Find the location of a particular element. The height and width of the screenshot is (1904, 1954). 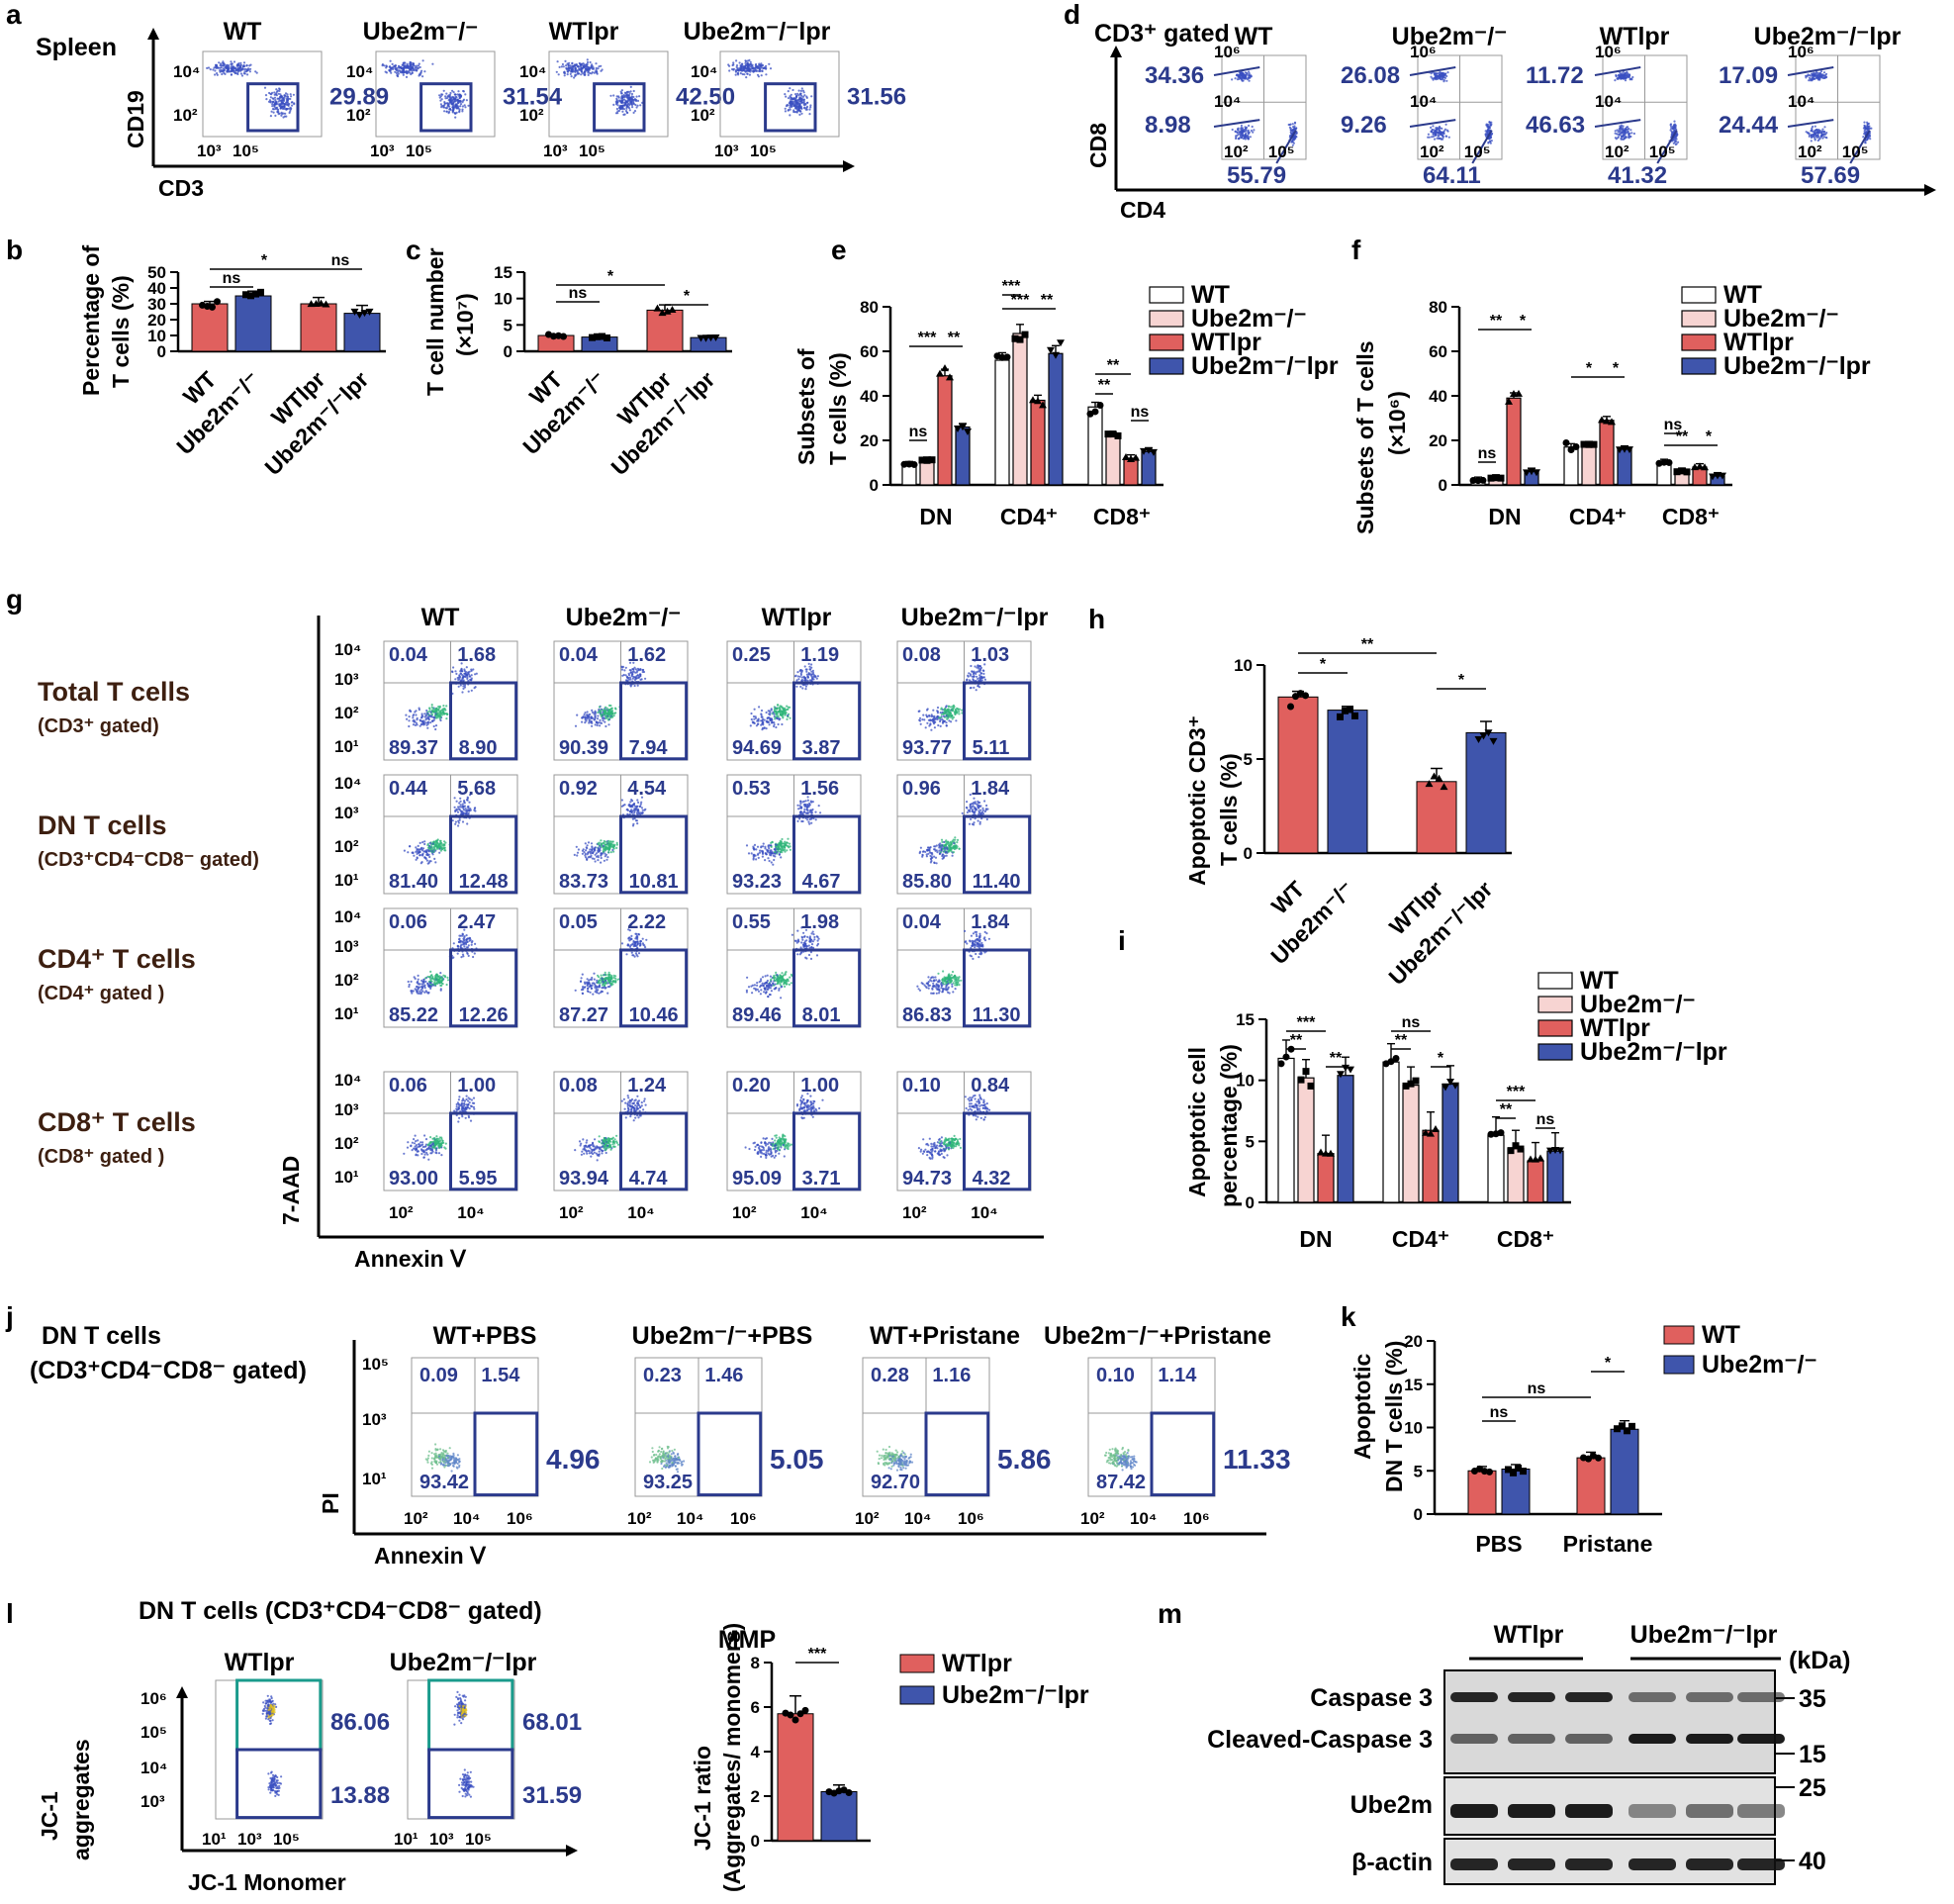

panel-label-f: f is located at coordinates (1356, 250).